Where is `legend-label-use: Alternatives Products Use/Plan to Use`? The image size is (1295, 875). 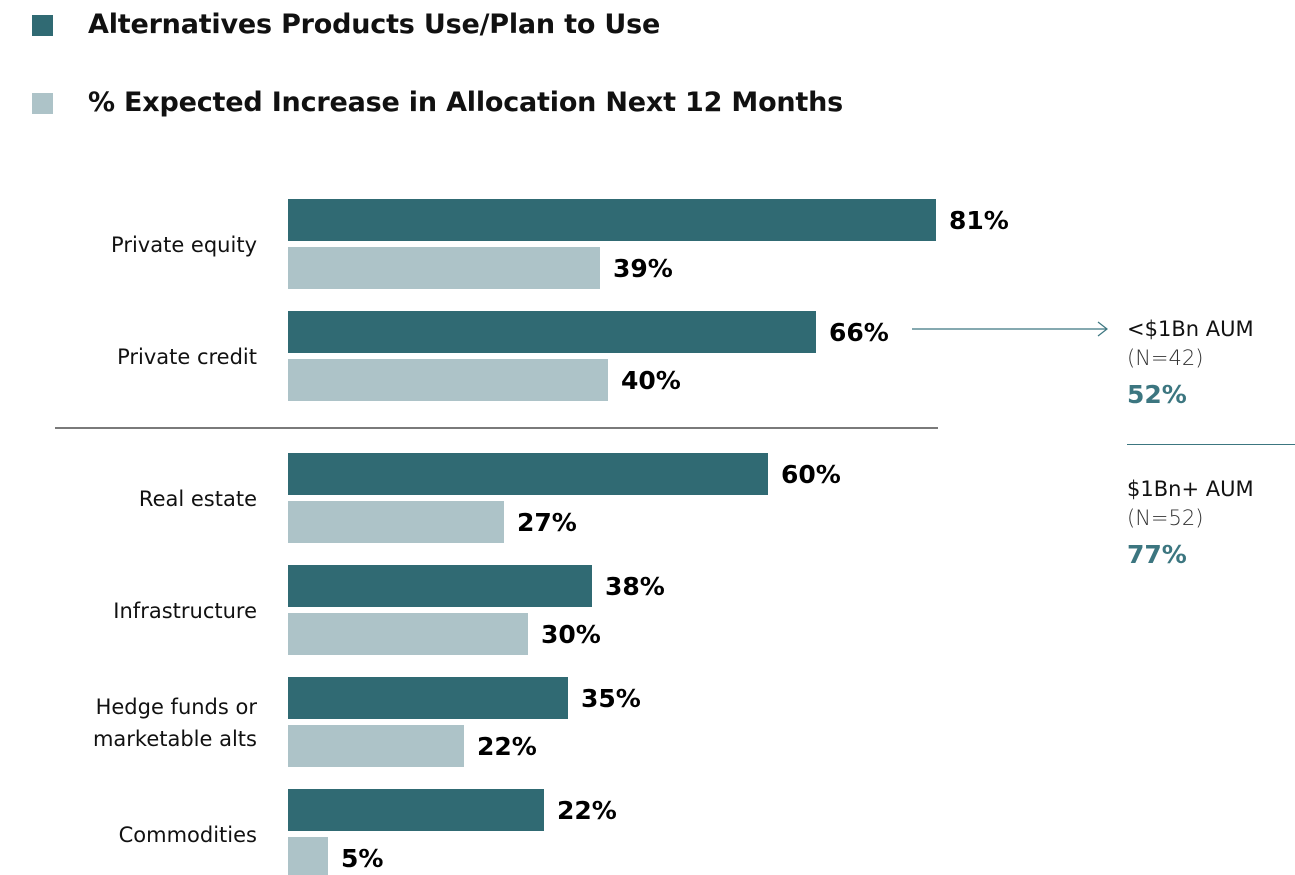
legend-label-use: Alternatives Products Use/Plan to Use is located at coordinates (374, 24).